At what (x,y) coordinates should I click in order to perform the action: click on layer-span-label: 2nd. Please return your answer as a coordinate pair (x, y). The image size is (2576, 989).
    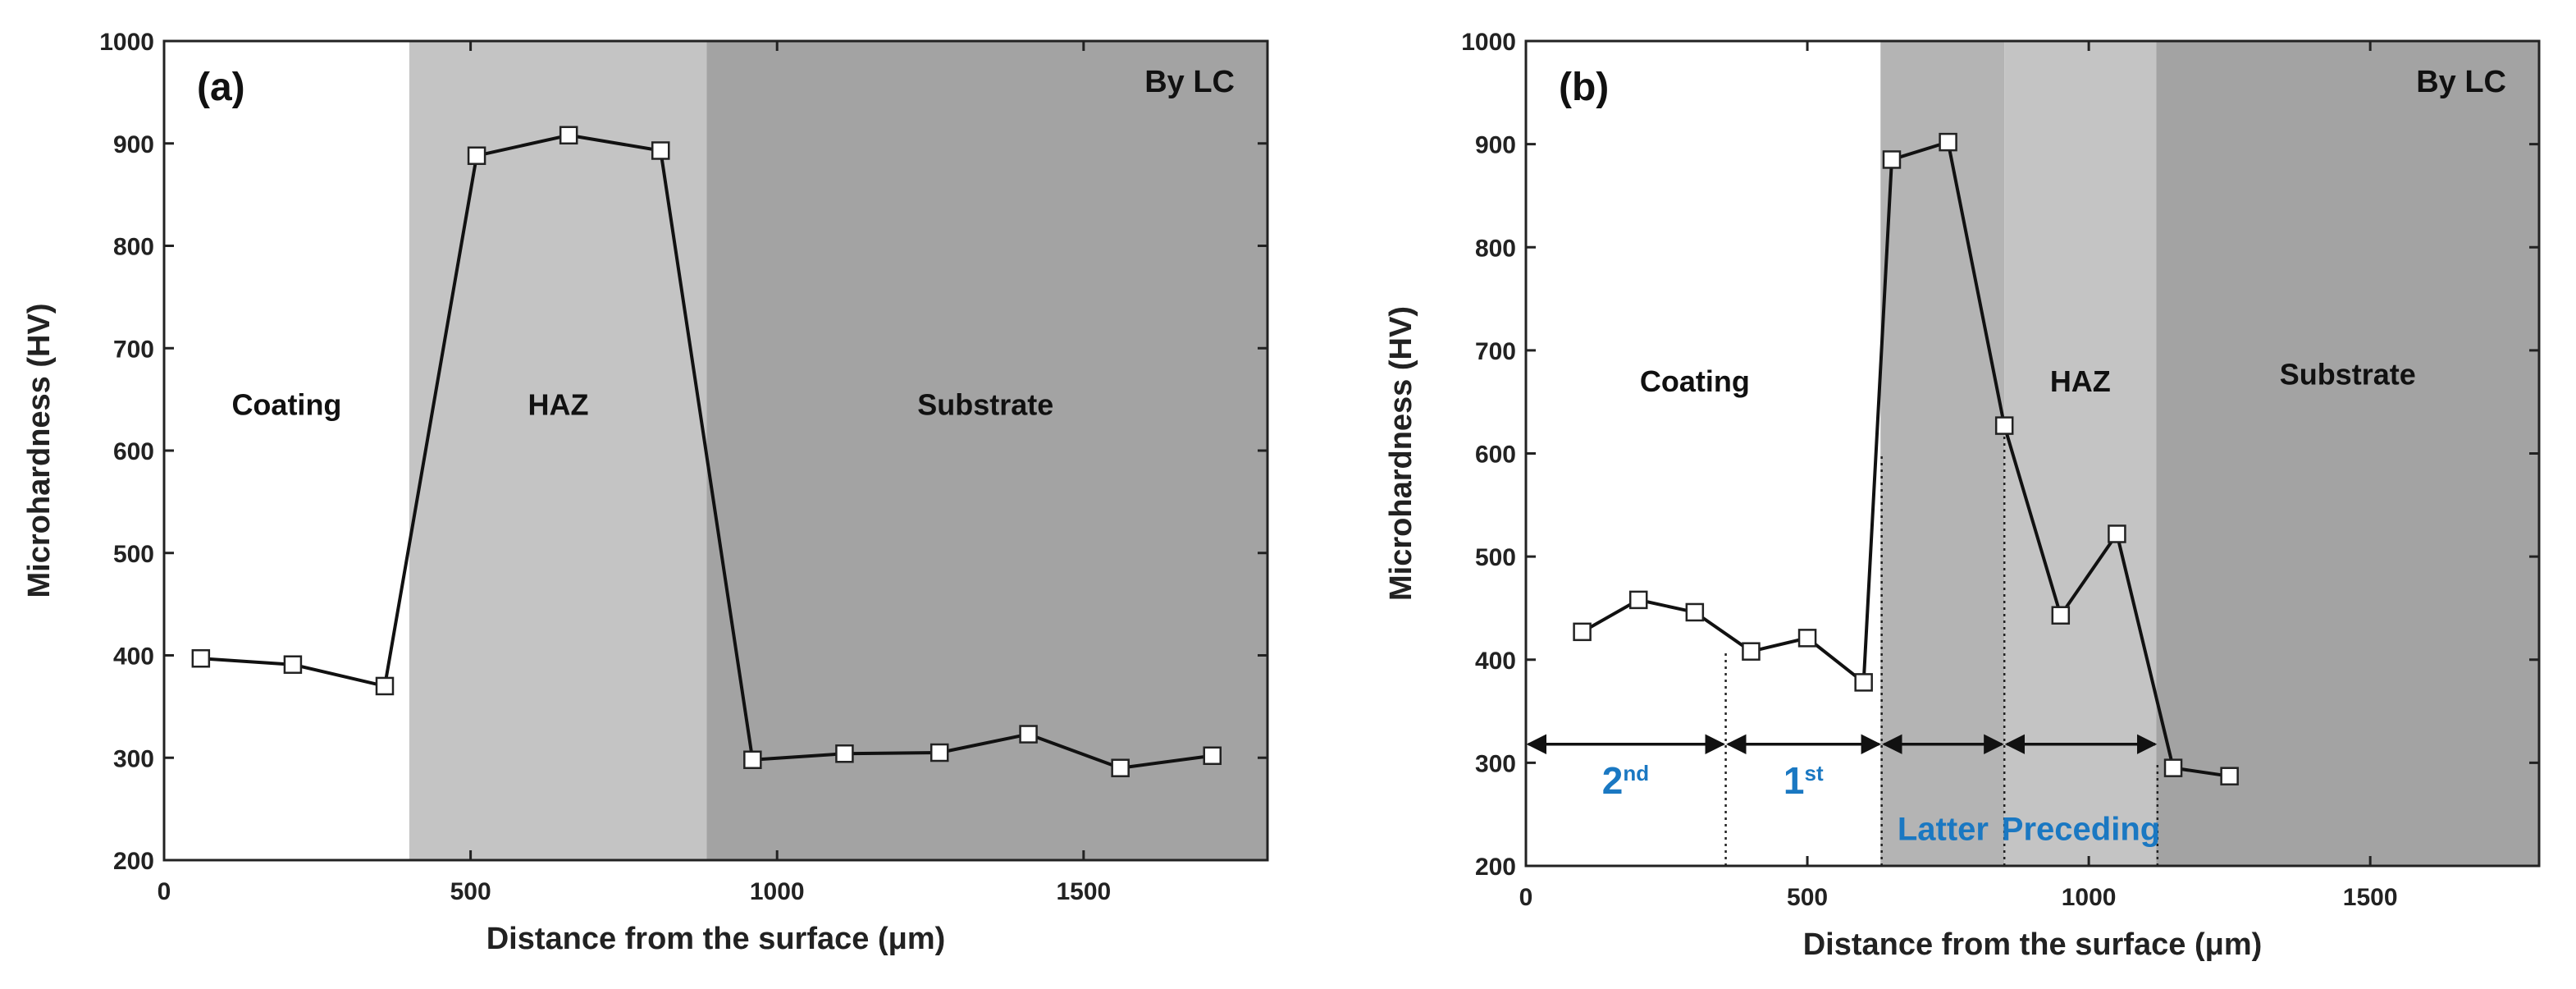
    Looking at the image, I should click on (1626, 780).